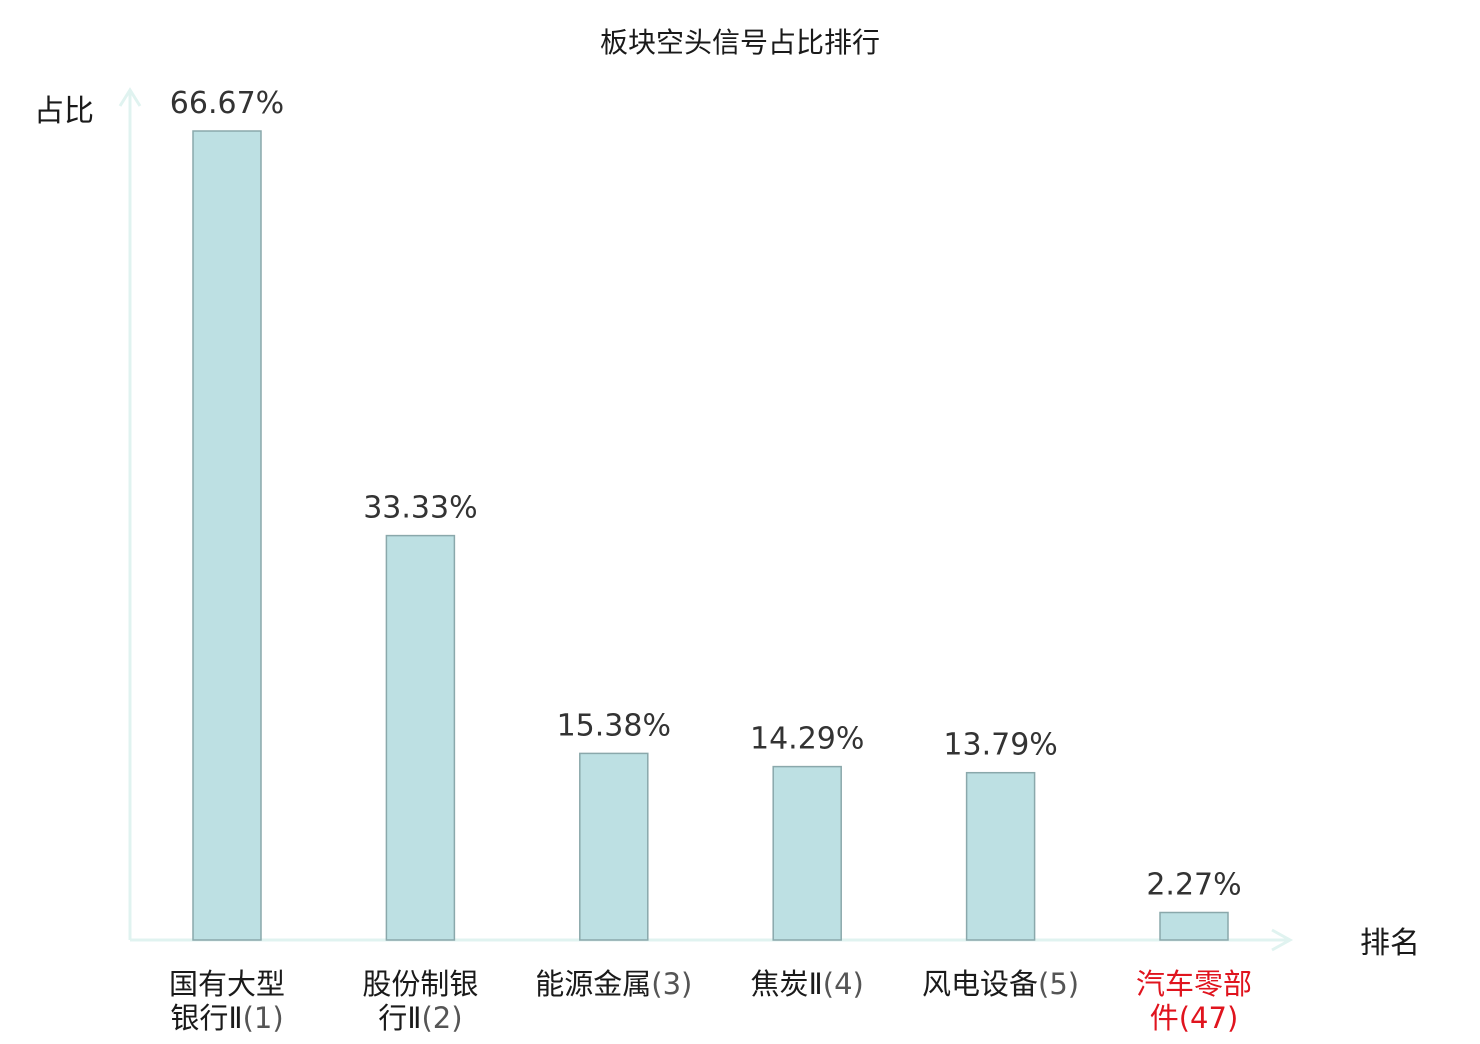 This screenshot has width=1480, height=1044. Describe the element at coordinates (1164, 1018) in the screenshot. I see `category-label-line: 件` at that location.